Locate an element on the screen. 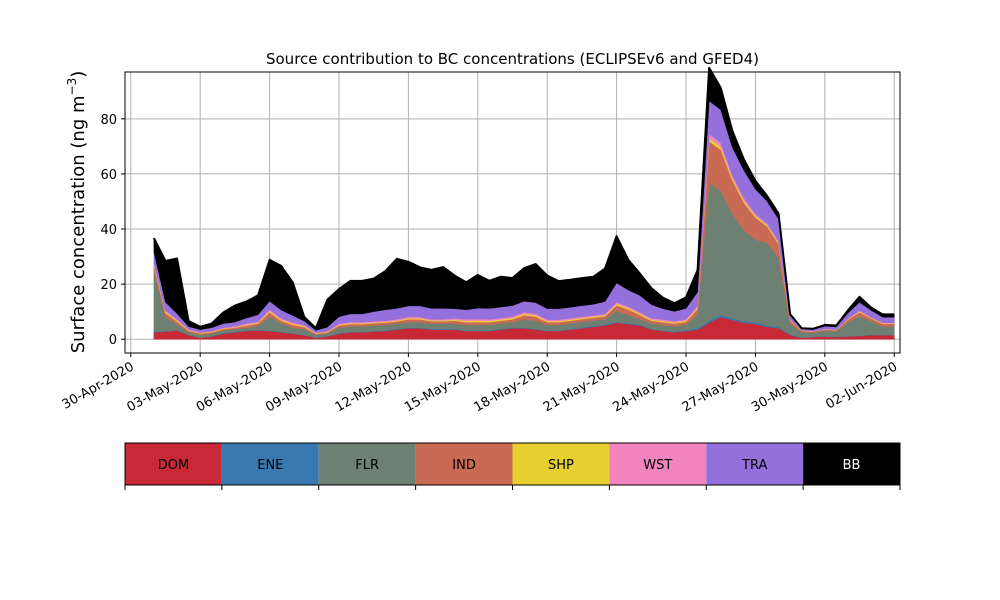  legend-label-bb: BB is located at coordinates (852, 465).